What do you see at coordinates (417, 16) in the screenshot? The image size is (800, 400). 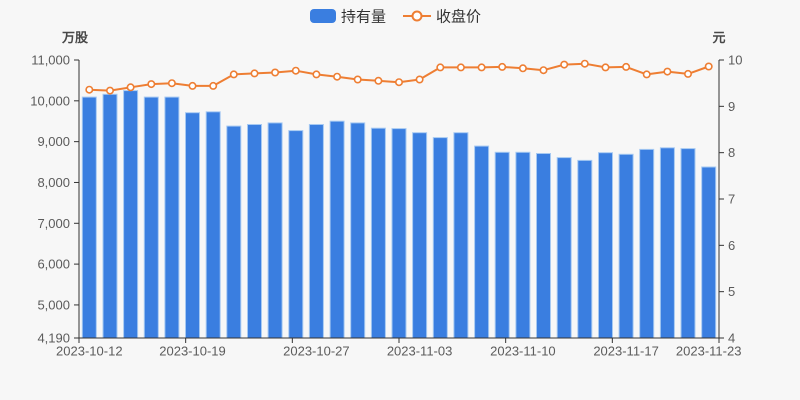 I see `line-series-swatch-marker` at bounding box center [417, 16].